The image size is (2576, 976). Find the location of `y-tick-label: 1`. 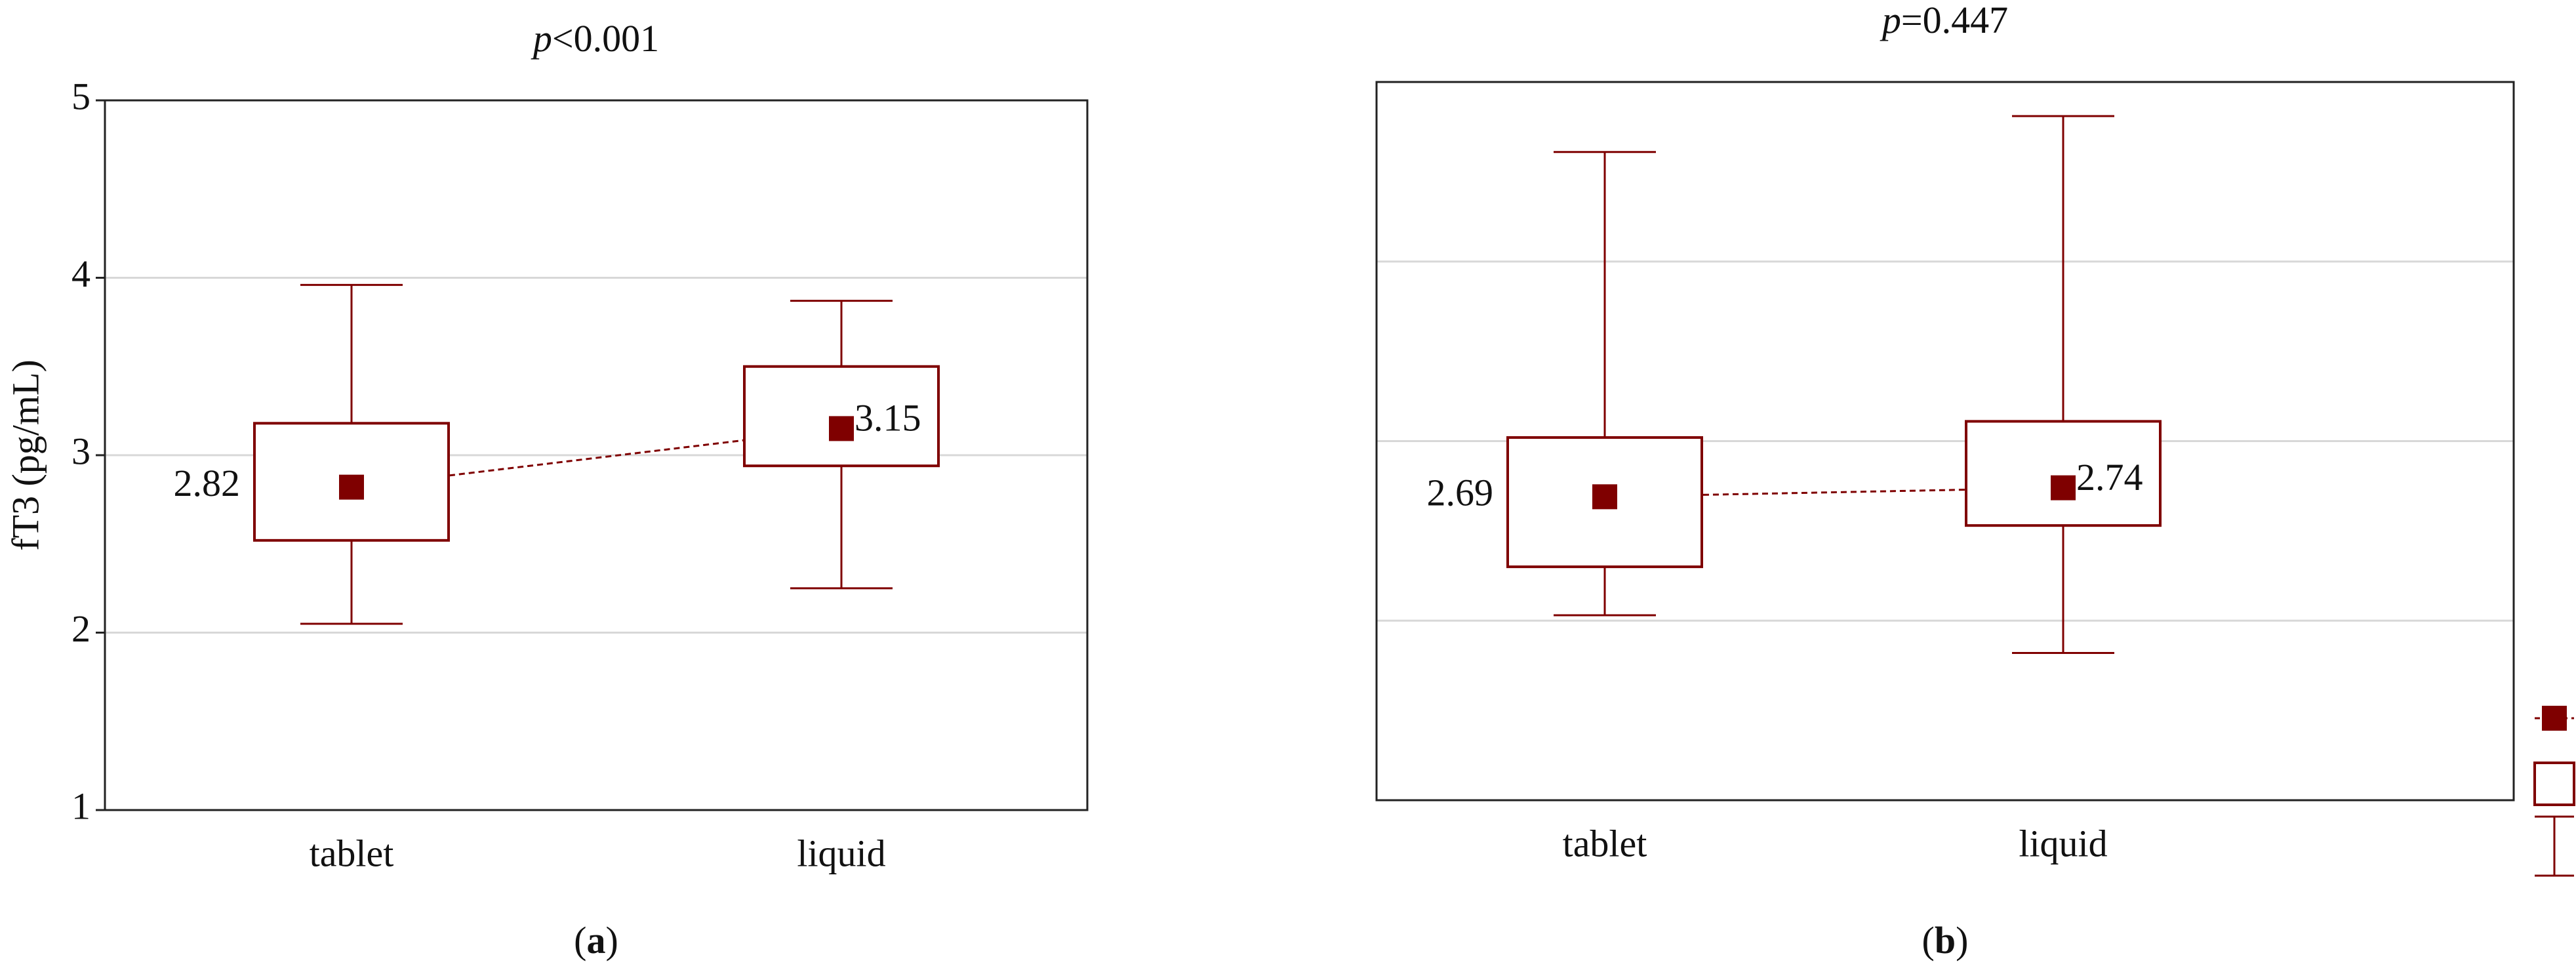

y-tick-label: 1 is located at coordinates (81, 805).